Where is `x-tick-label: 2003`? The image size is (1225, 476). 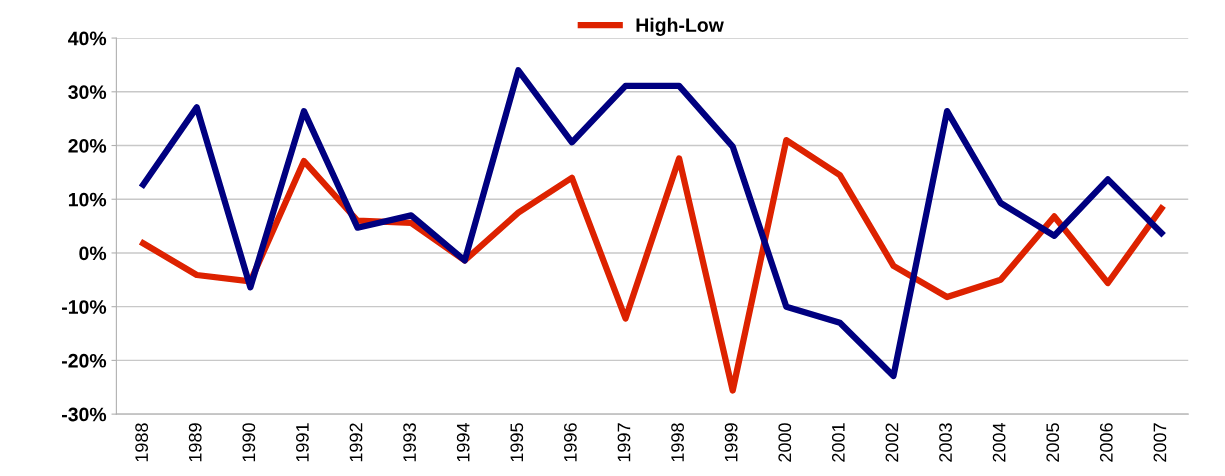 x-tick-label: 2003 is located at coordinates (945, 442).